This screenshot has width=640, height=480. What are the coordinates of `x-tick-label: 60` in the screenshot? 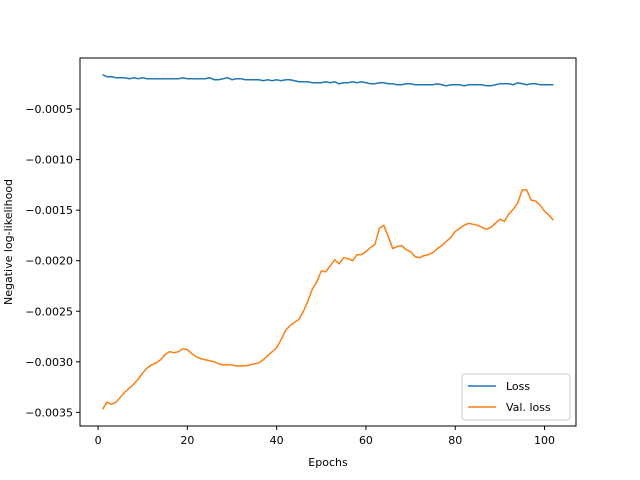 It's located at (366, 440).